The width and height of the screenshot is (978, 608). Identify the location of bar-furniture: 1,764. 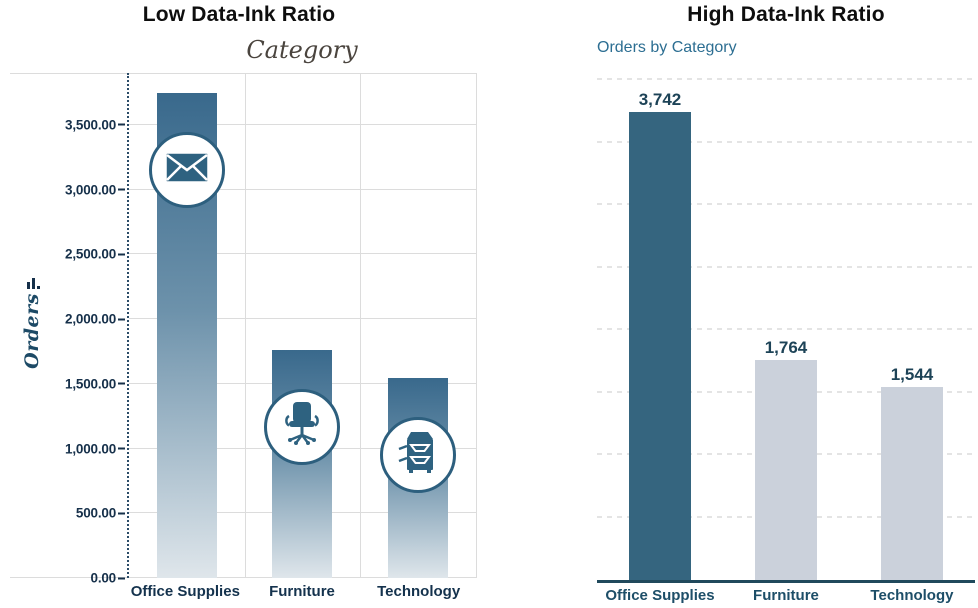
(785, 459).